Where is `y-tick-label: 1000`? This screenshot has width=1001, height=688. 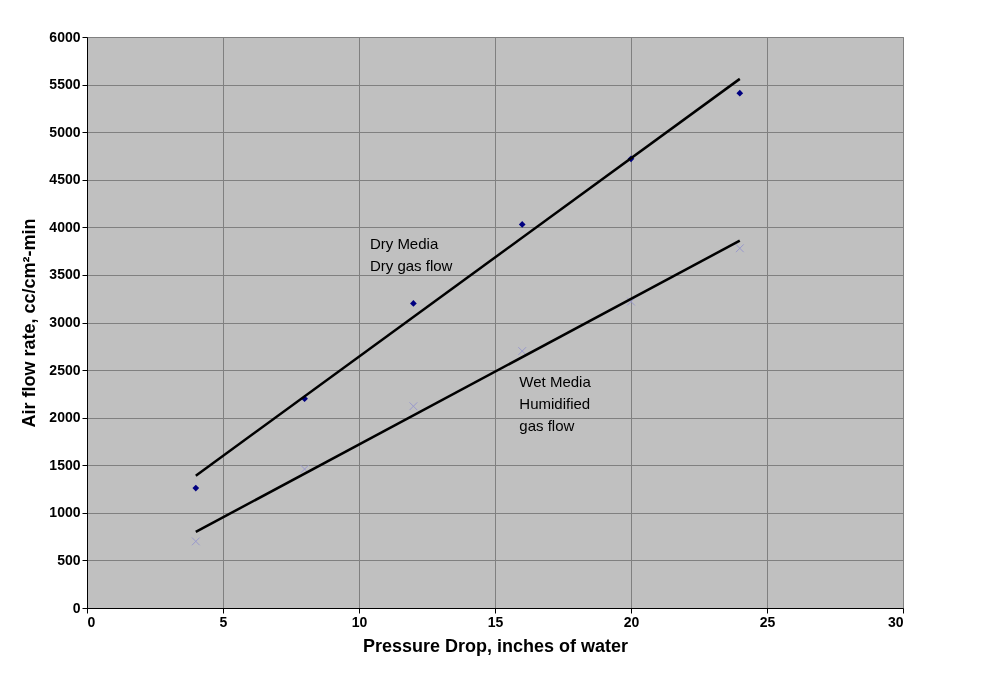
y-tick-label: 1000 is located at coordinates (65, 512).